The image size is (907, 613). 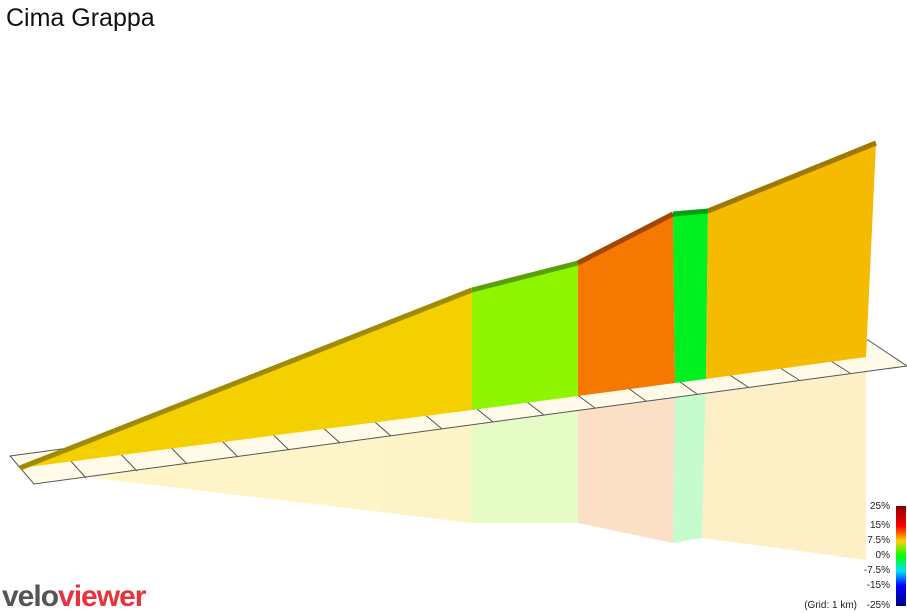 What do you see at coordinates (878, 540) in the screenshot?
I see `legend-label: 7.5%` at bounding box center [878, 540].